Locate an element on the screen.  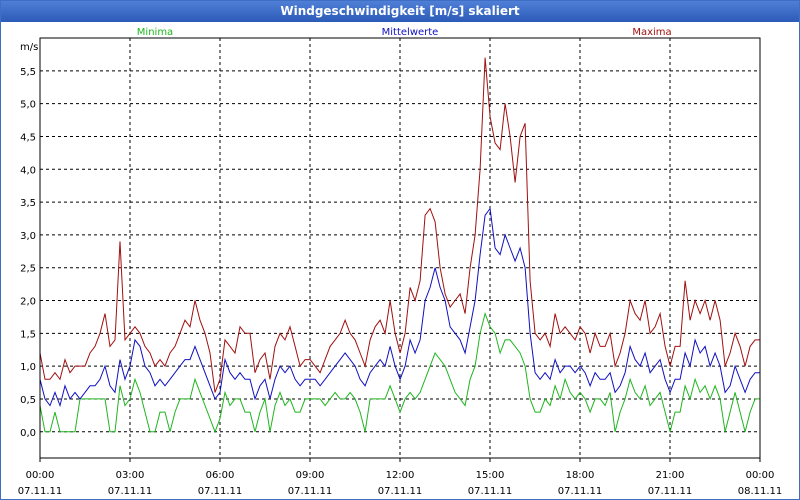
y-tick-label: 0,5 is located at coordinates (28, 400).